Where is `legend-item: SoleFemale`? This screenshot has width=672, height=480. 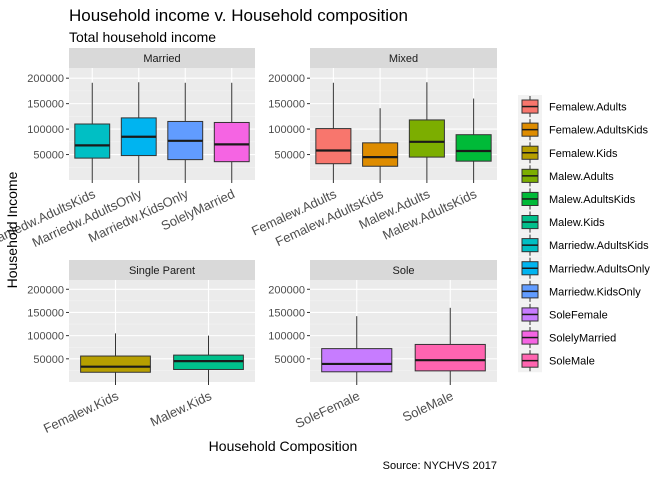
legend-item: SoleFemale is located at coordinates (563, 314).